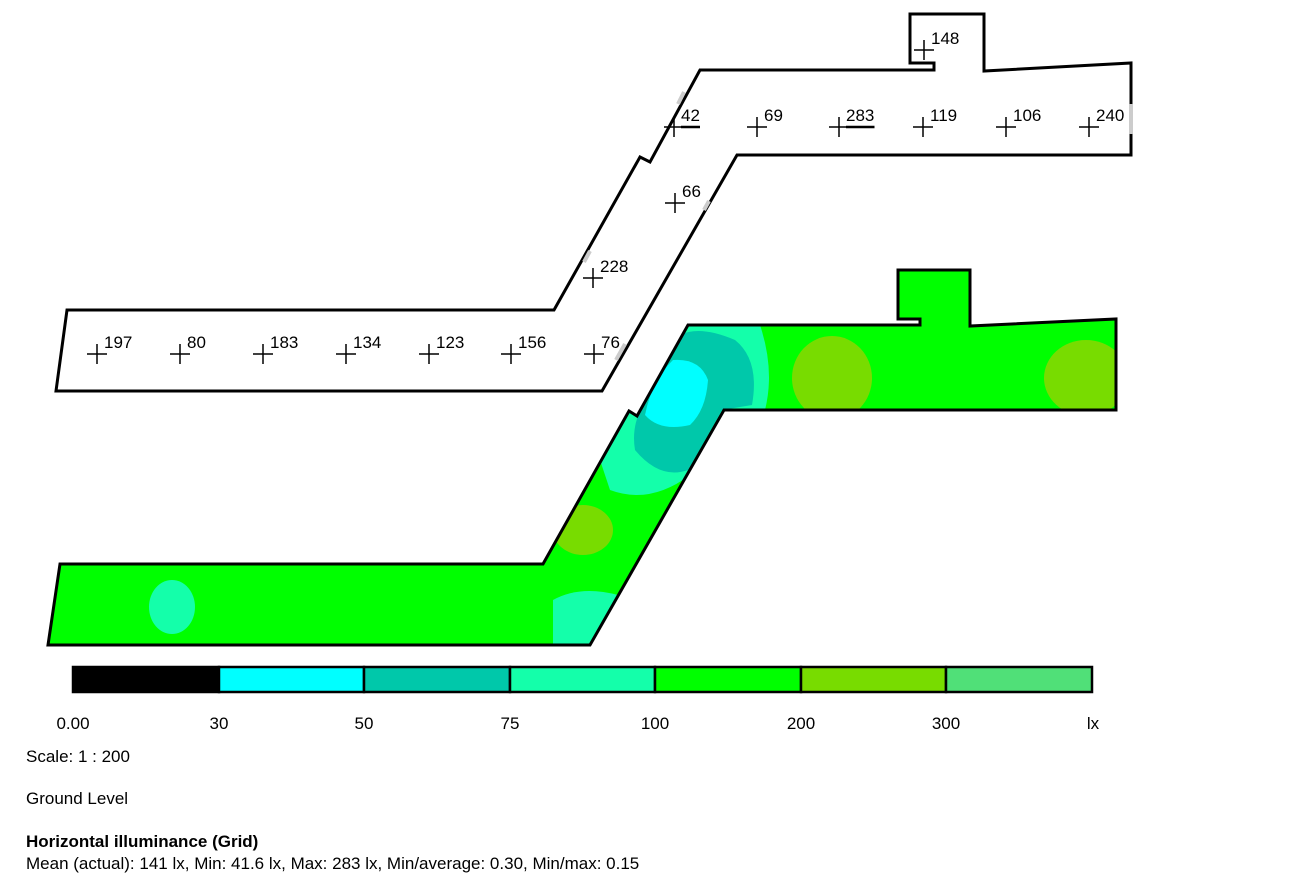 The height and width of the screenshot is (894, 1300). I want to click on measurement-value: 156, so click(532, 342).